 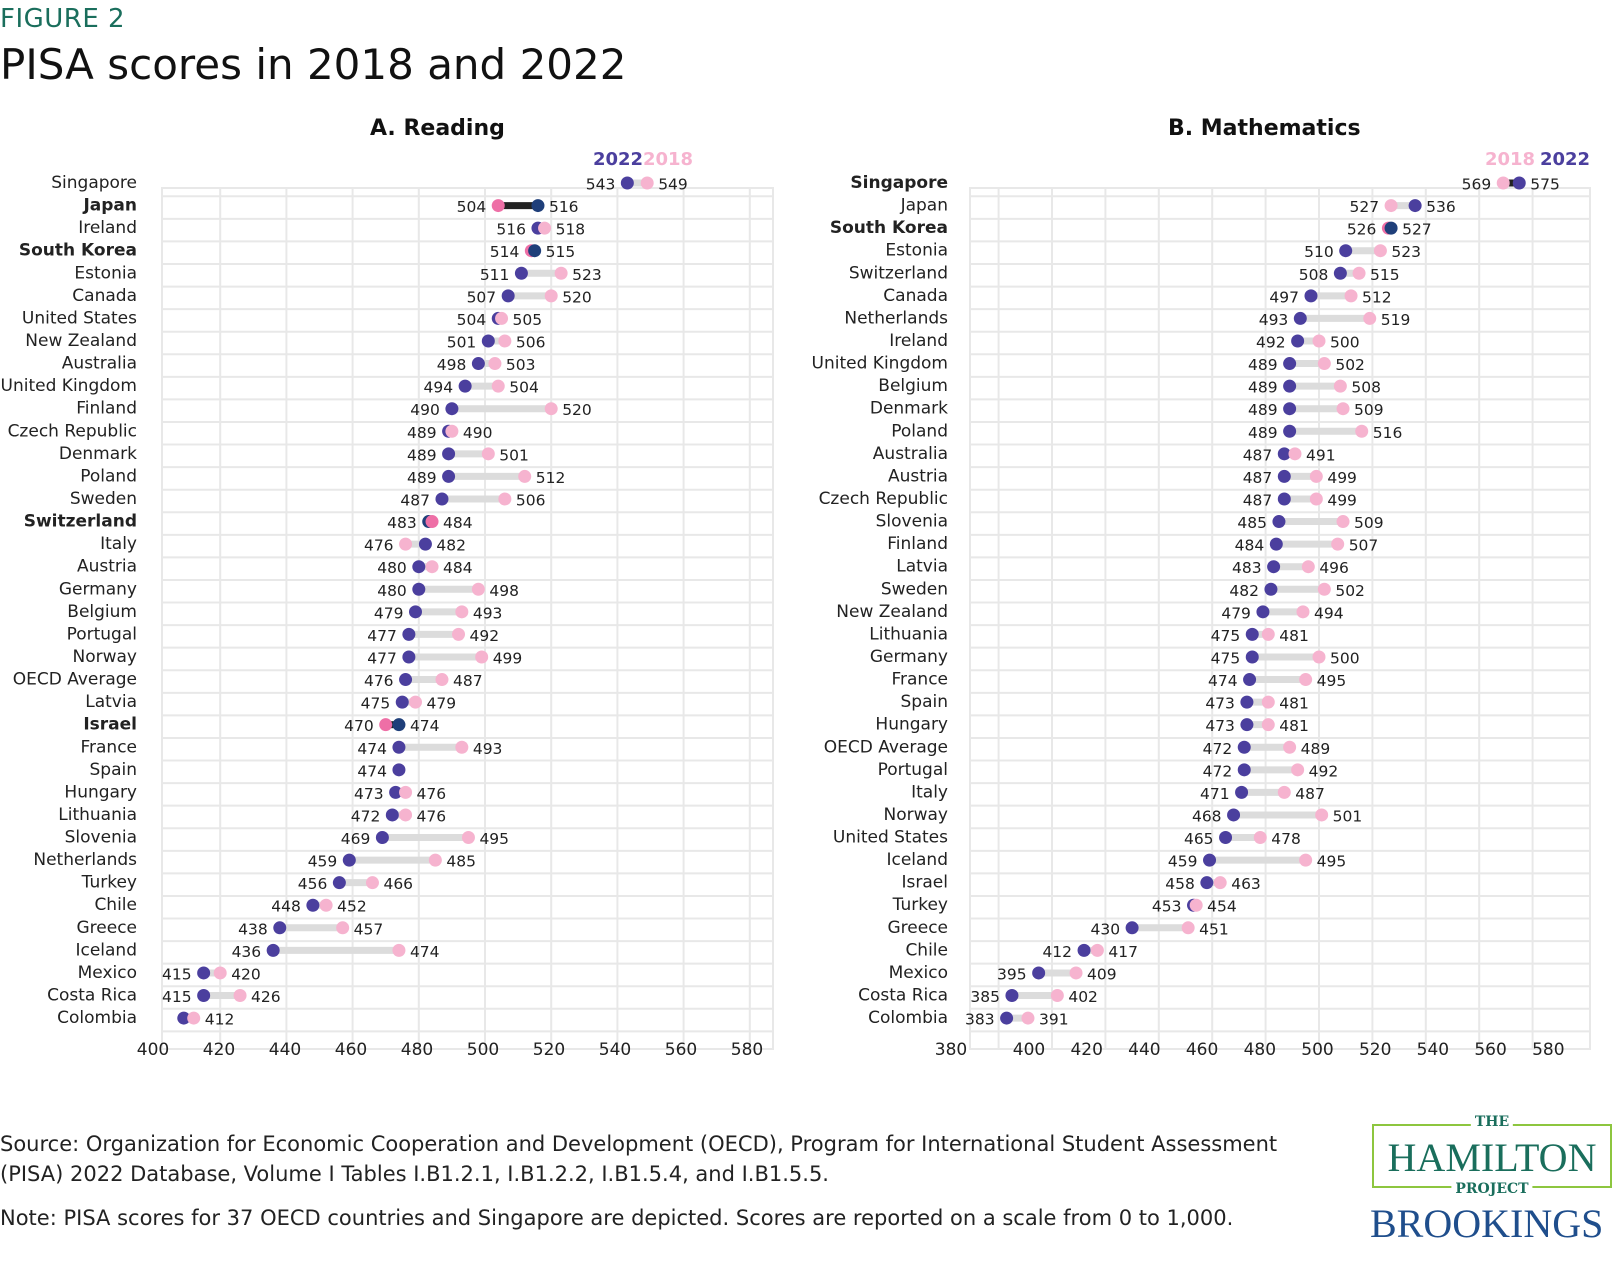 I want to click on value-label-2018: 476, so click(x=379, y=546).